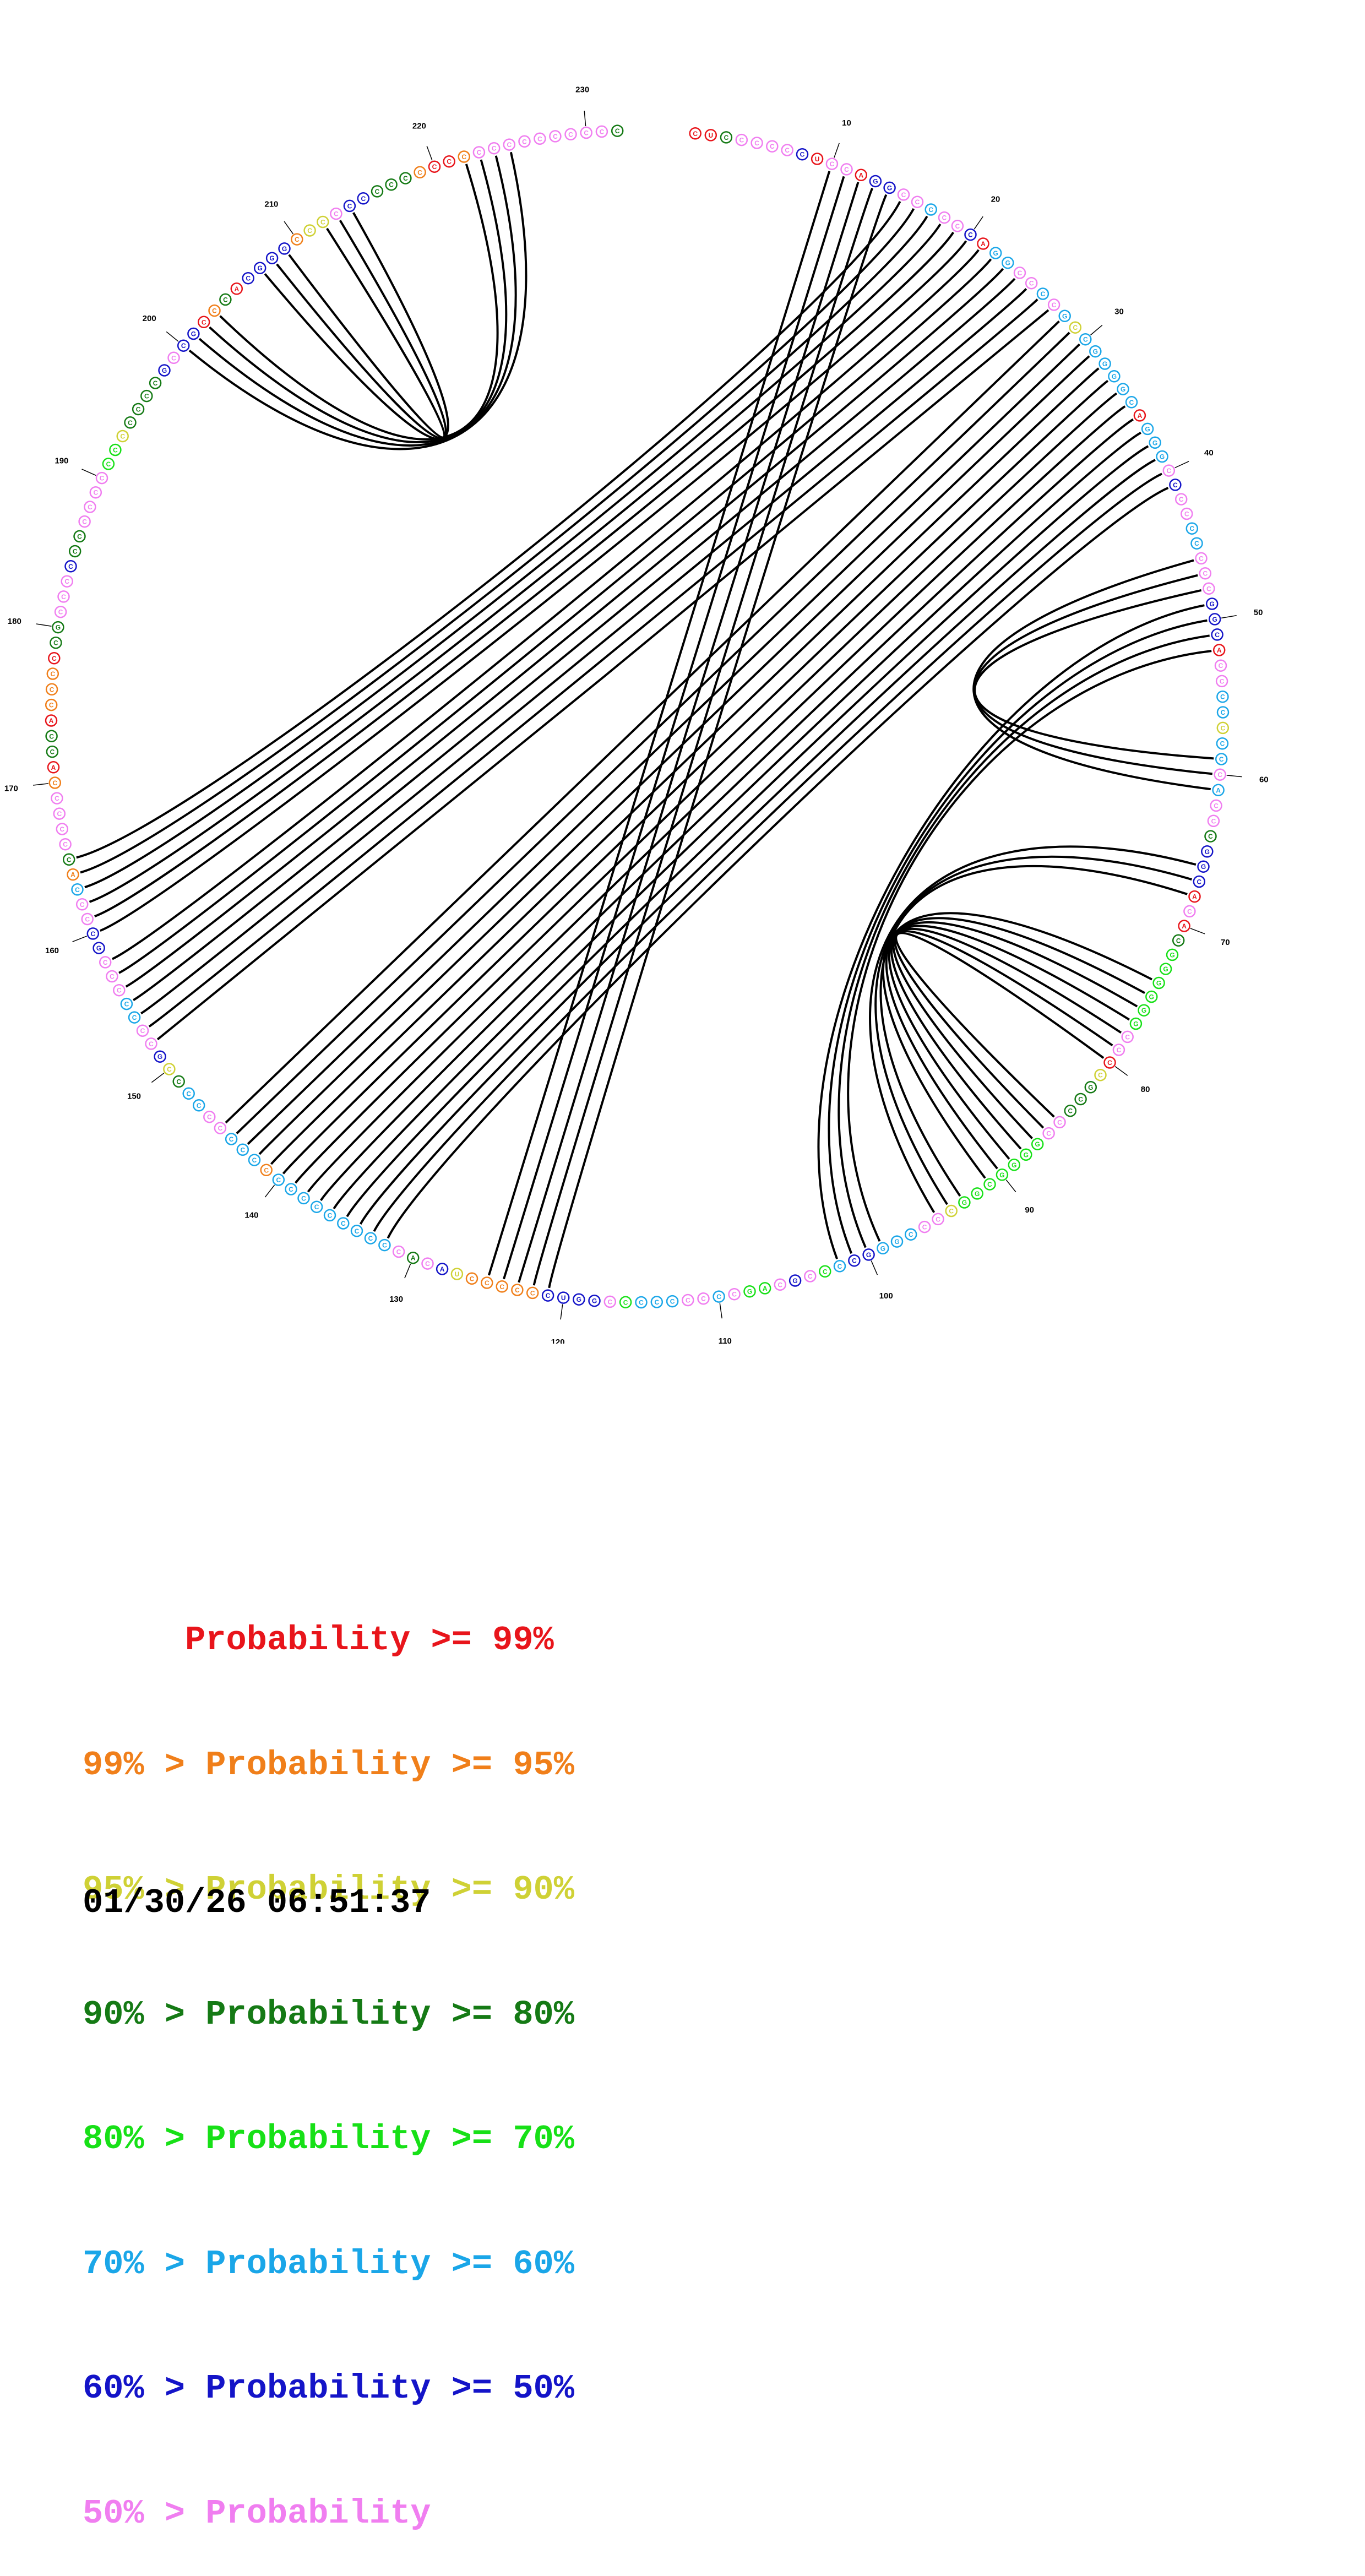 This screenshot has width=1365, height=2576. Describe the element at coordinates (617, 130) in the screenshot. I see `nucleotide-232: C` at that location.